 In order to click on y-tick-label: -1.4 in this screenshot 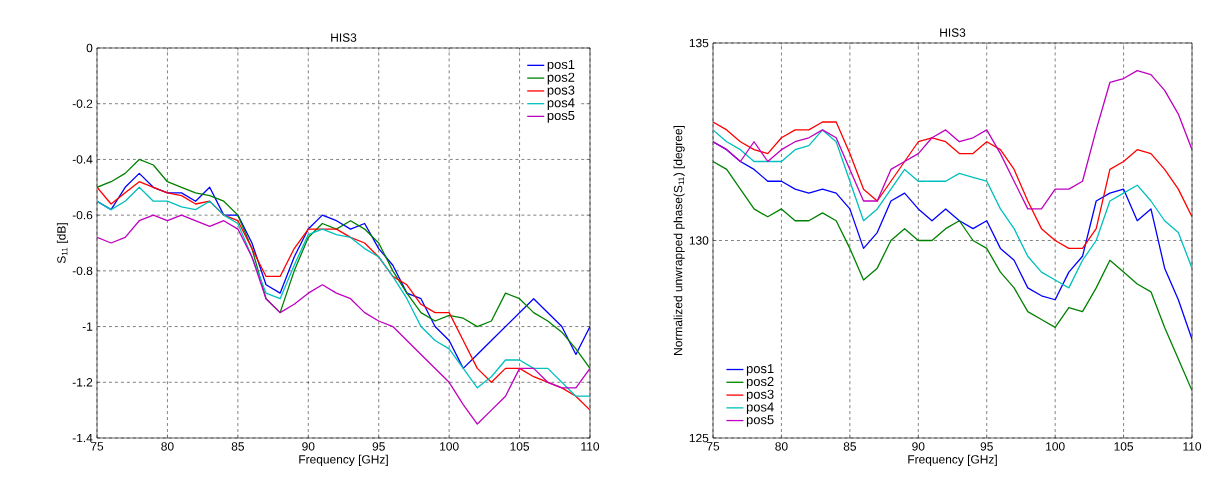, I will do `click(82, 438)`.